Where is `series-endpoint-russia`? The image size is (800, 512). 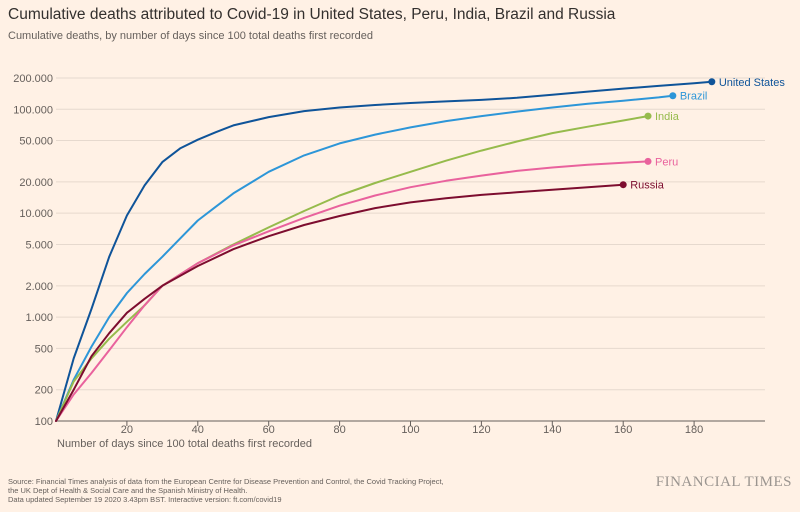 series-endpoint-russia is located at coordinates (623, 185).